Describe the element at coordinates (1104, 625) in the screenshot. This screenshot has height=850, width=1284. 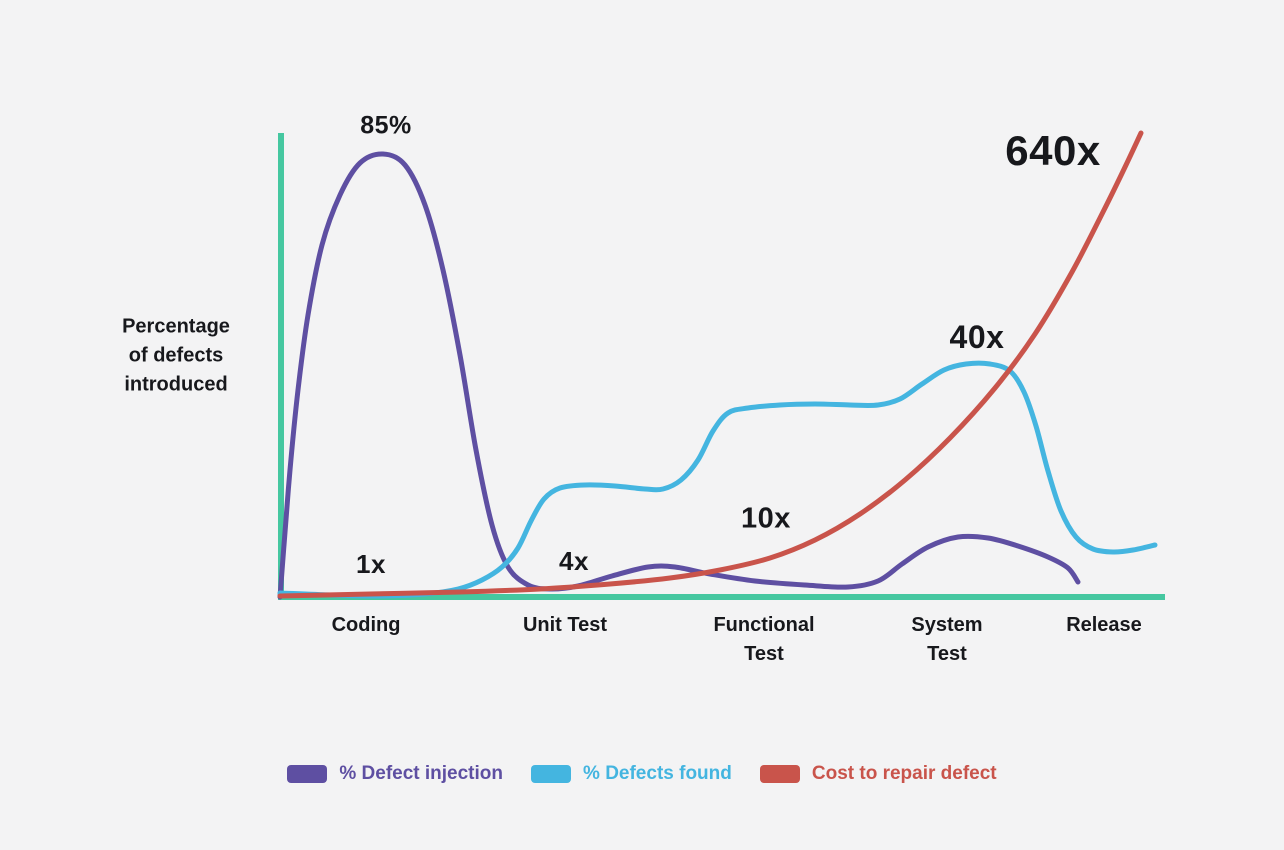
I see `x-axis-label-release: Release` at that location.